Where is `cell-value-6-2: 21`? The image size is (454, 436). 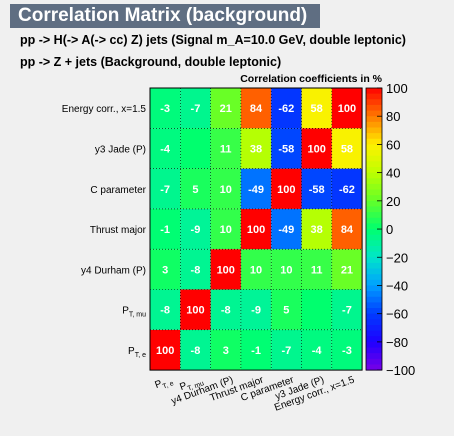 cell-value-6-2: 21 is located at coordinates (226, 109).